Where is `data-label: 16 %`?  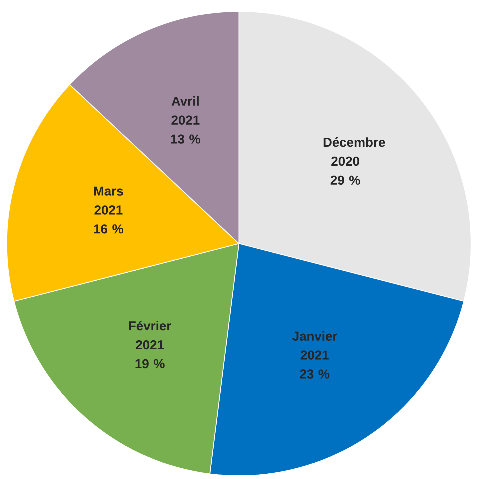 data-label: 16 % is located at coordinates (109, 229).